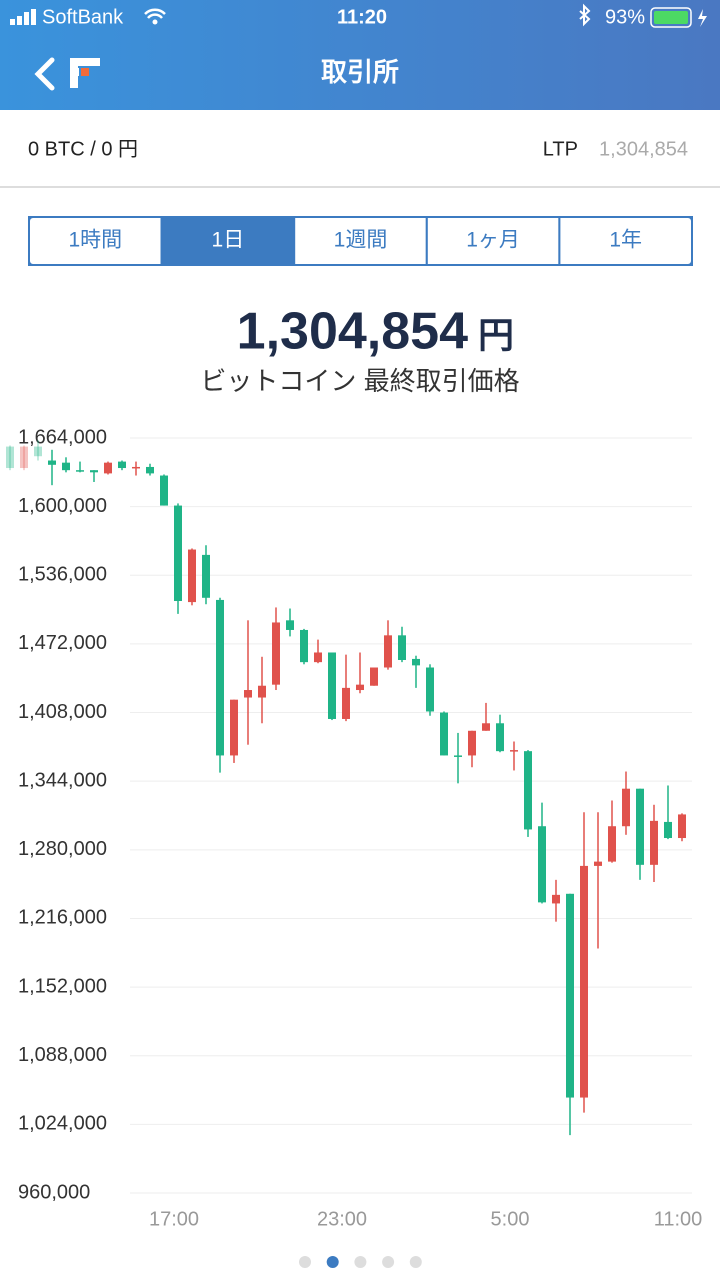  Describe the element at coordinates (625, 240) in the screenshot. I see `tab-label: 1年` at that location.